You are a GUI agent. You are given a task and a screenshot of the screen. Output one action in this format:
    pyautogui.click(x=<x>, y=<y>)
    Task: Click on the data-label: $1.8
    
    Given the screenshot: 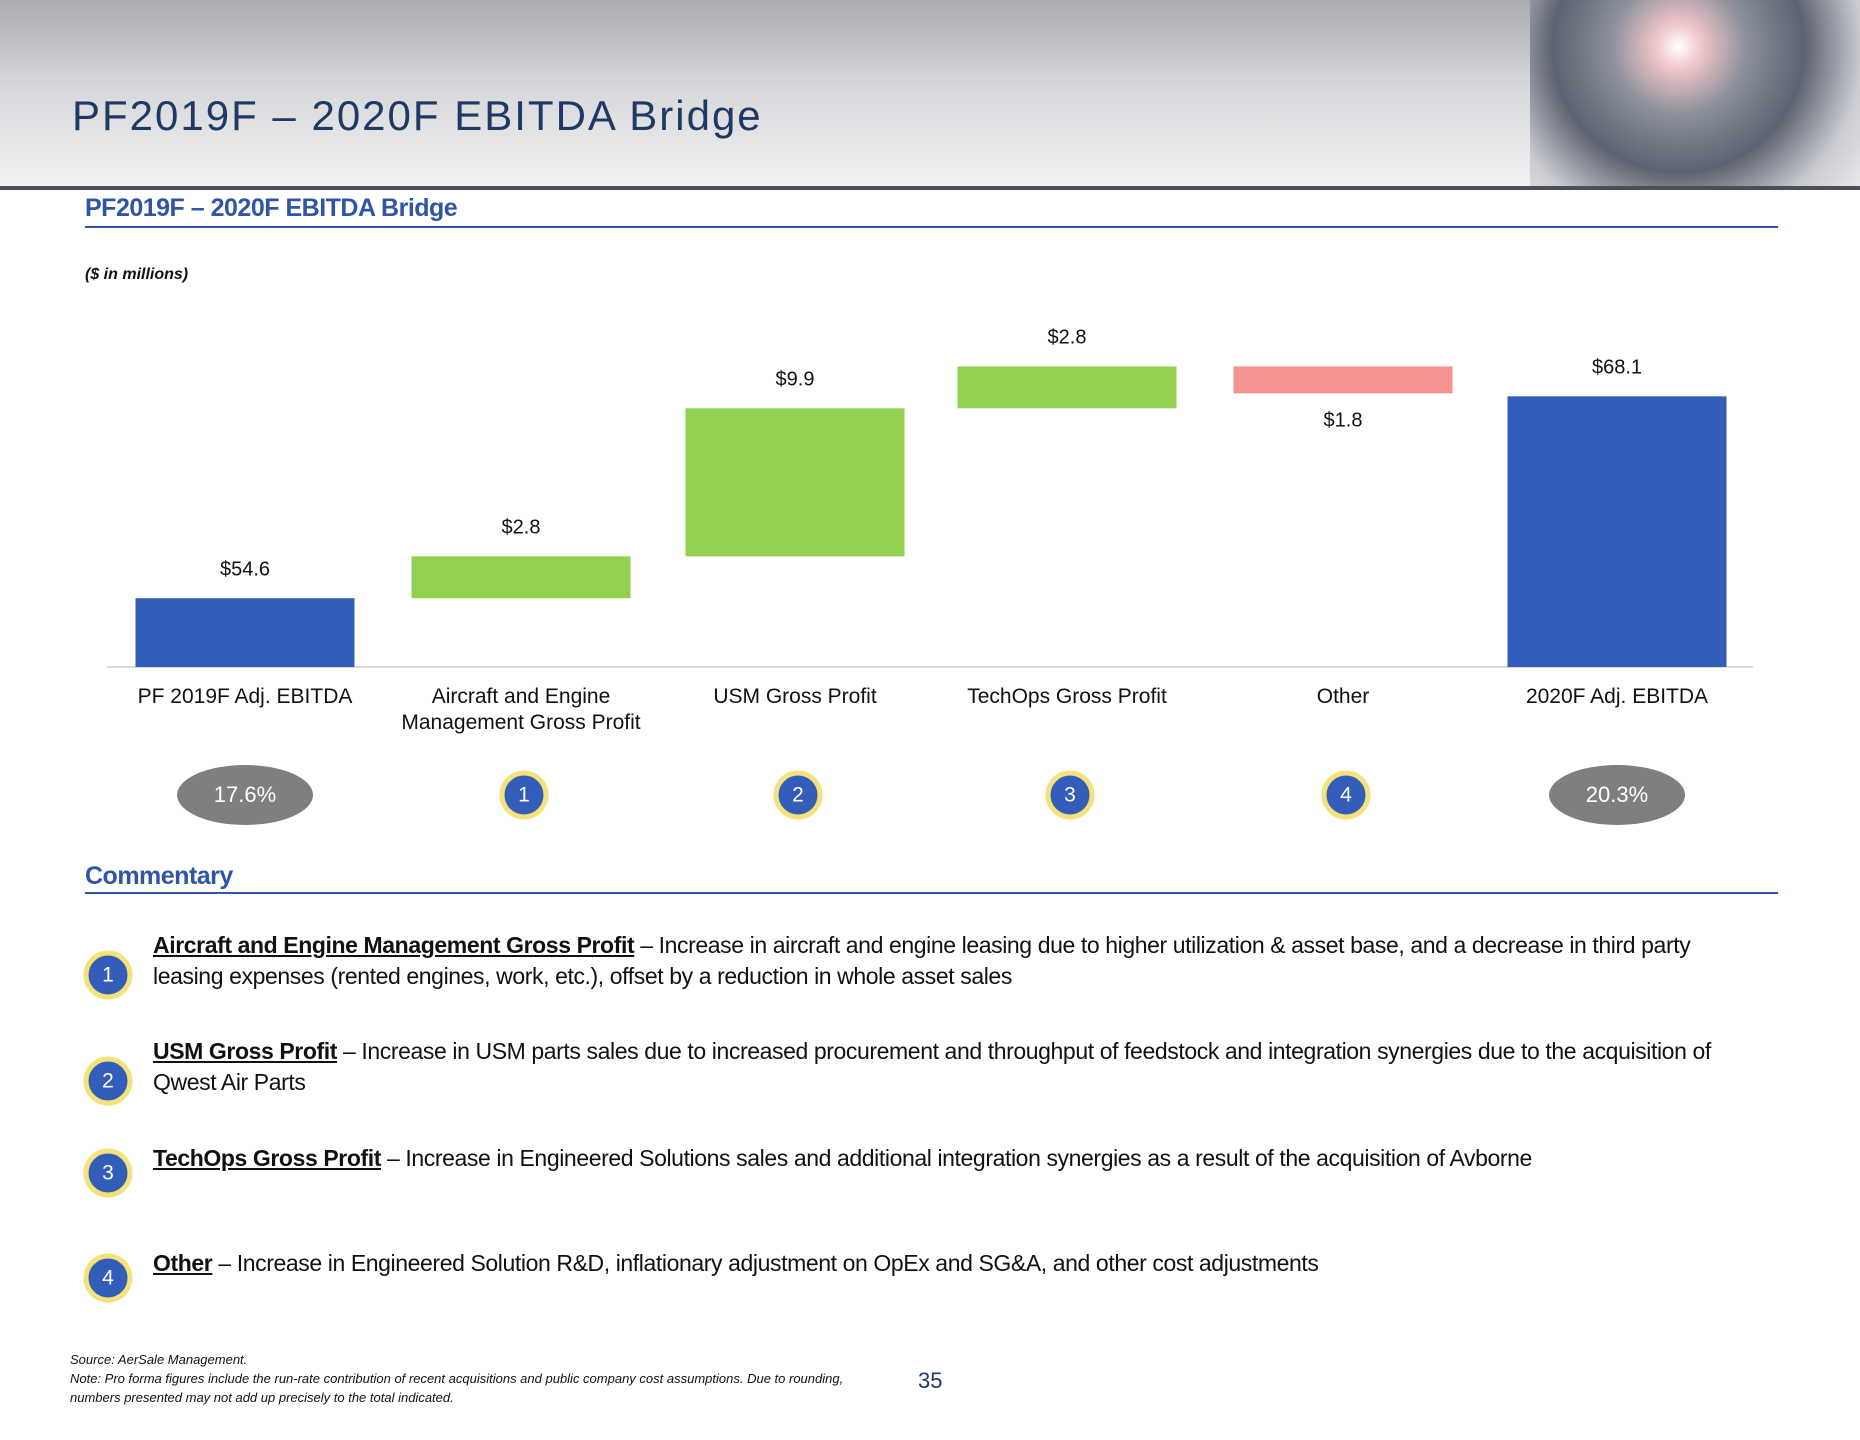 What is the action you would take?
    pyautogui.click(x=1343, y=421)
    